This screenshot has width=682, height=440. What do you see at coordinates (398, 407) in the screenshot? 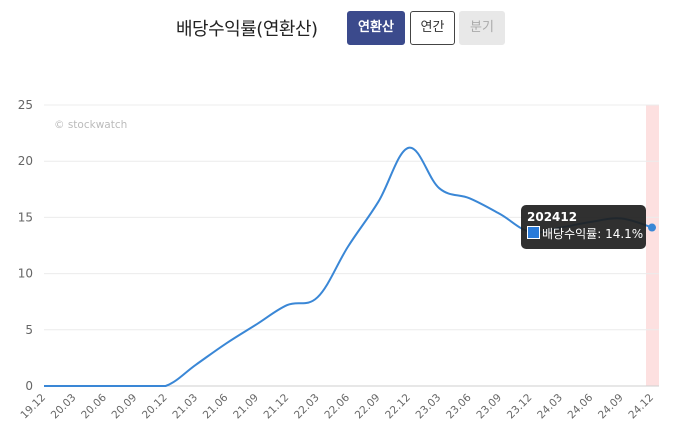
I see `x-tick-label: 22.12` at bounding box center [398, 407].